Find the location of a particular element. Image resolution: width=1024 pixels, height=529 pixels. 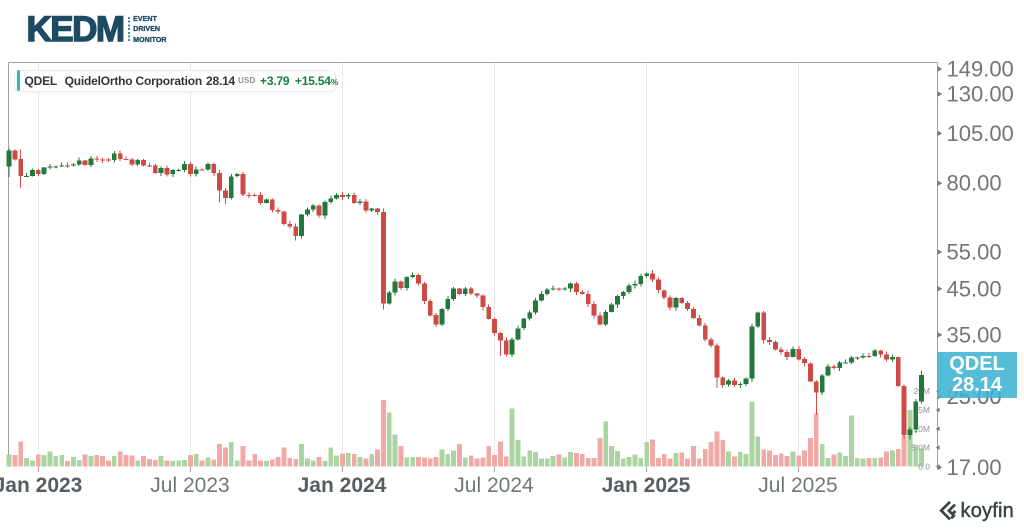

svg-text: koyfin is located at coordinates (987, 511).